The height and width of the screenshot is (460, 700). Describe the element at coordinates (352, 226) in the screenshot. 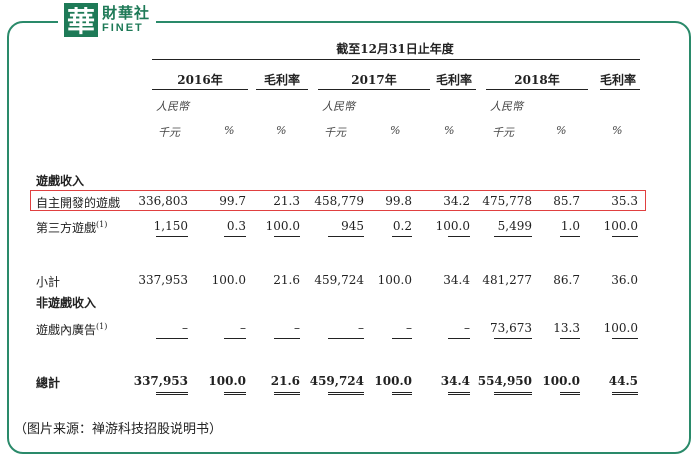

I see `table-cell: 945` at that location.